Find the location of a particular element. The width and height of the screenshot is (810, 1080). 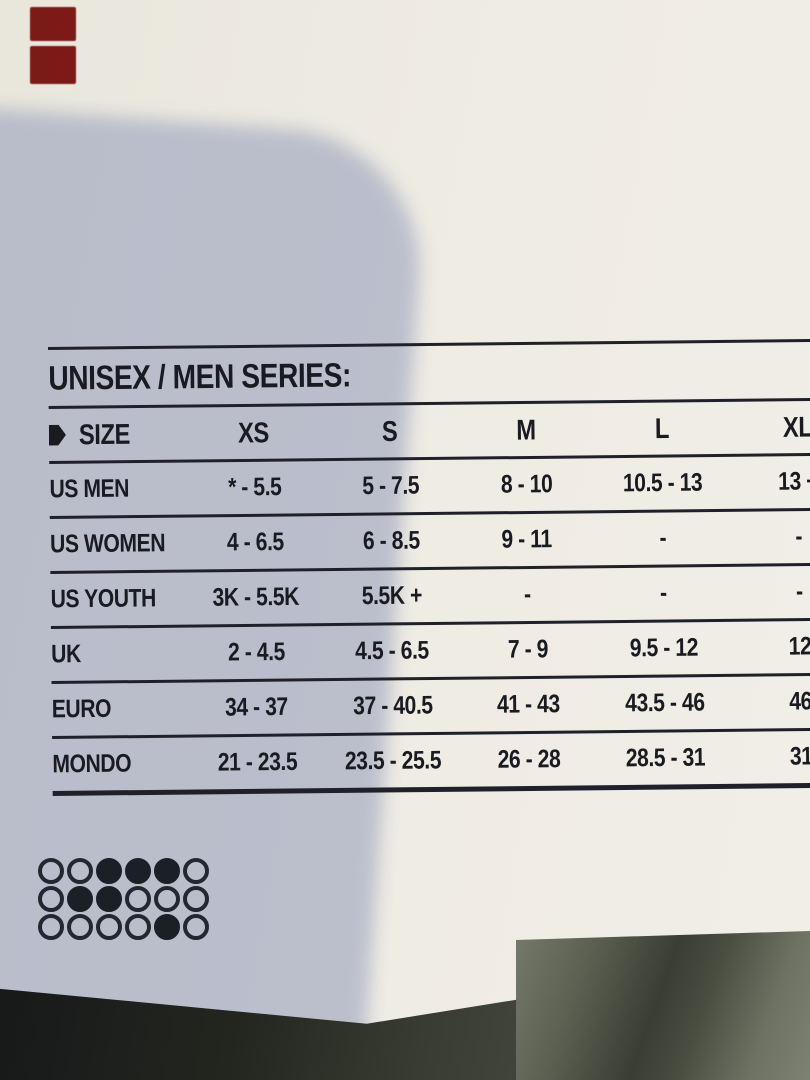

table-cell-text: 13 + is located at coordinates (794, 482).